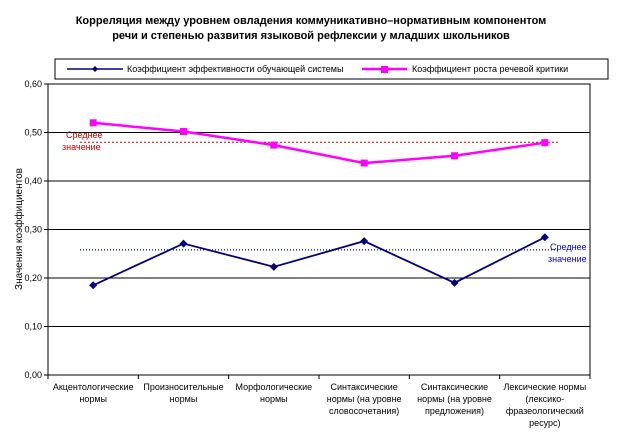 Image resolution: width=623 pixels, height=435 pixels. I want to click on y-tick-label: 0,20, so click(33, 278).